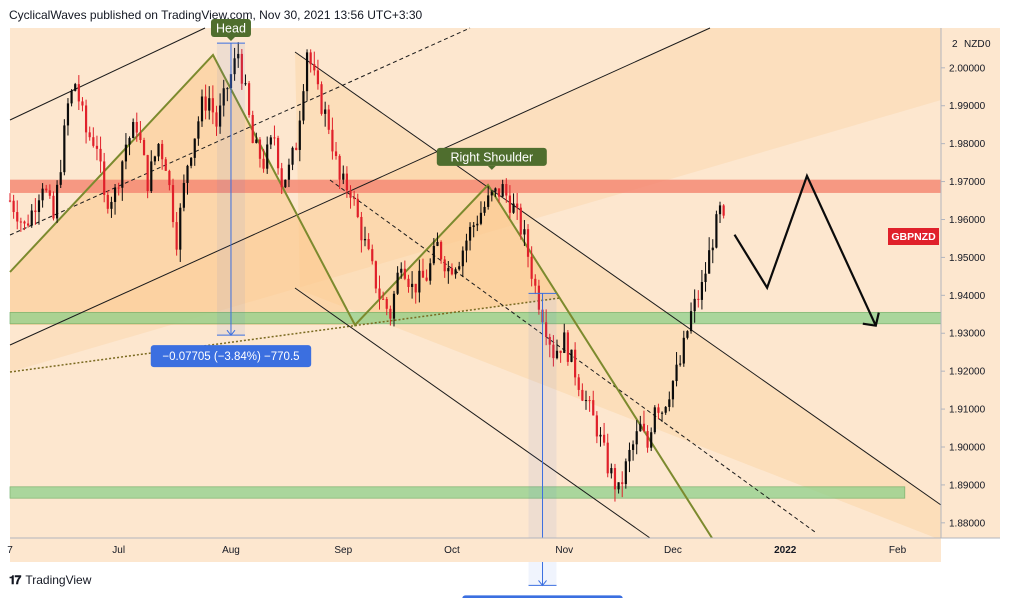 The height and width of the screenshot is (598, 1009). What do you see at coordinates (913, 236) in the screenshot?
I see `symbol-badge: GBPNZD` at bounding box center [913, 236].